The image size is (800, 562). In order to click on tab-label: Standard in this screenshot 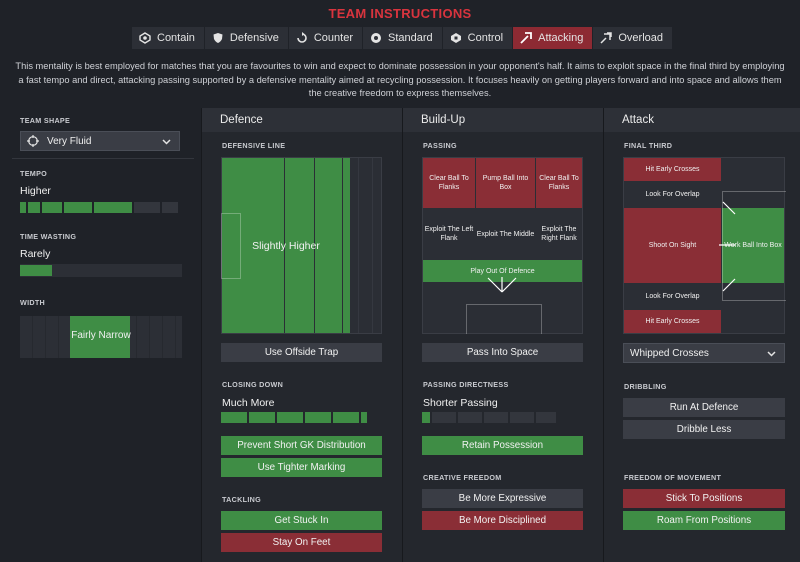, I will do `click(410, 38)`.